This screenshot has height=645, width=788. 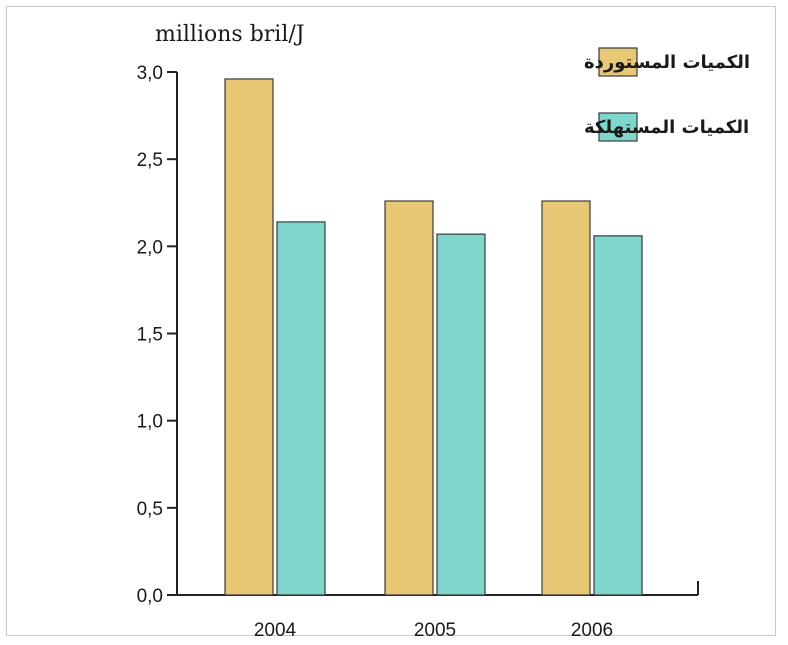 I want to click on y-tick-label: 0,5, so click(x=150, y=509).